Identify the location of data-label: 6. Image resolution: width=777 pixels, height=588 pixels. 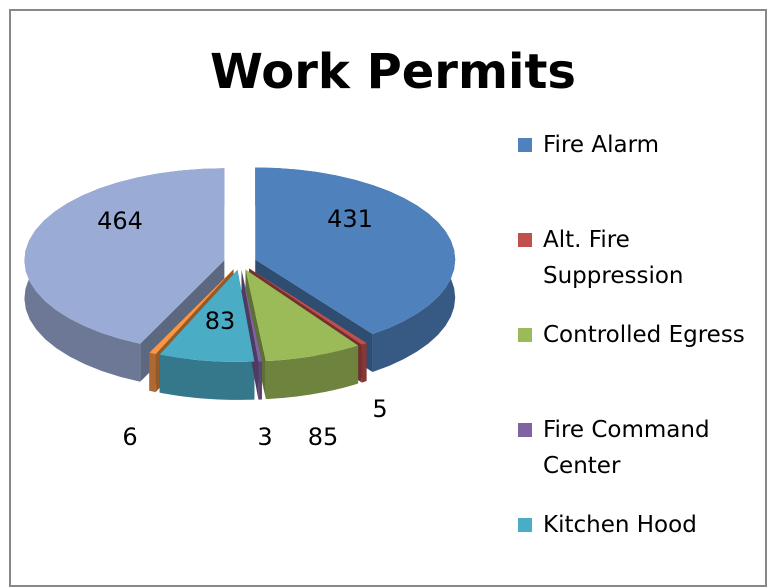
(129, 437).